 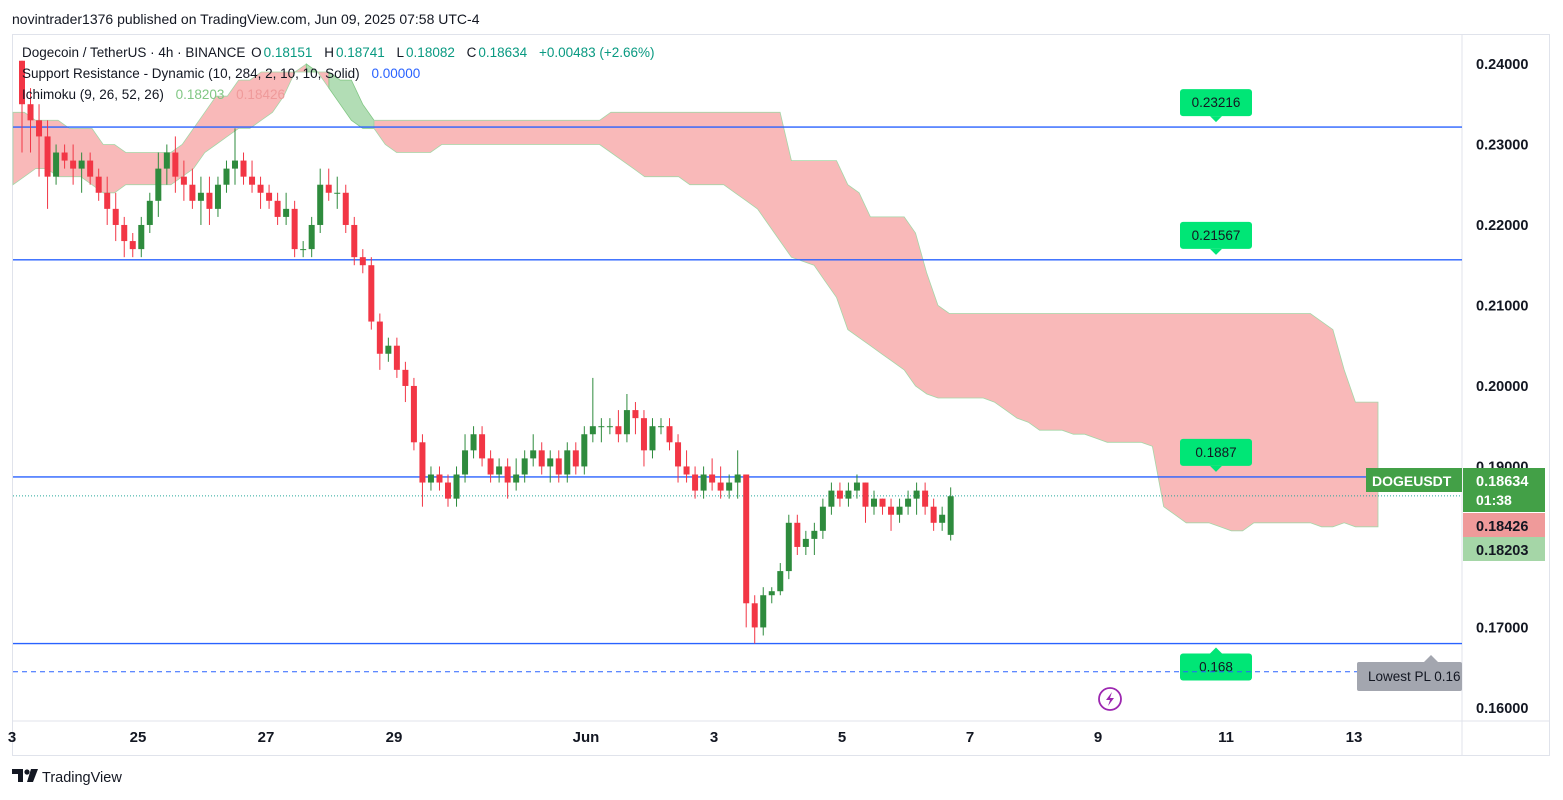 What do you see at coordinates (82, 777) in the screenshot?
I see `tradingview-brand: TradingView` at bounding box center [82, 777].